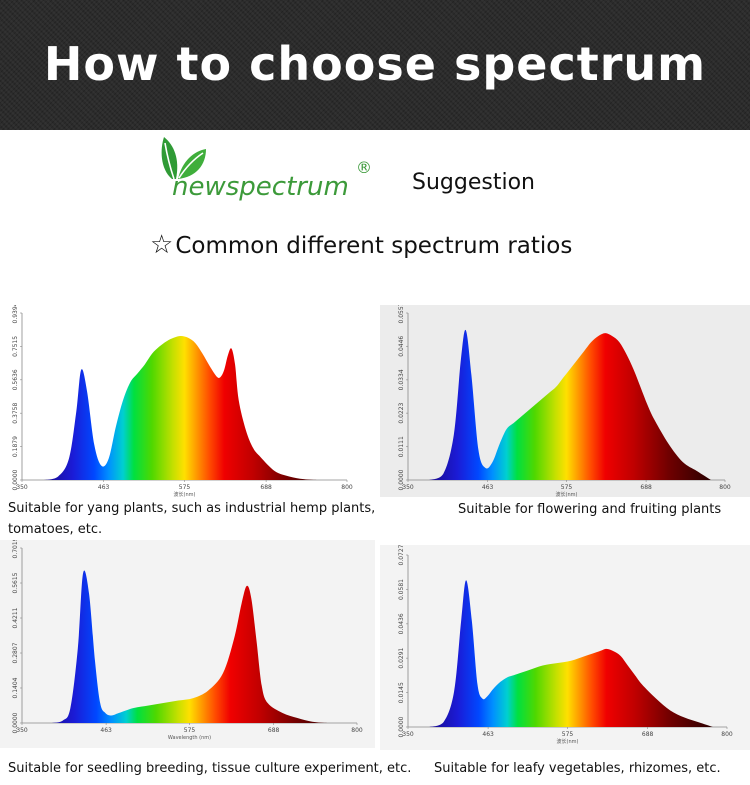 The height and width of the screenshot is (785, 750). I want to click on y-tick-label: 0.0334, so click(401, 379).